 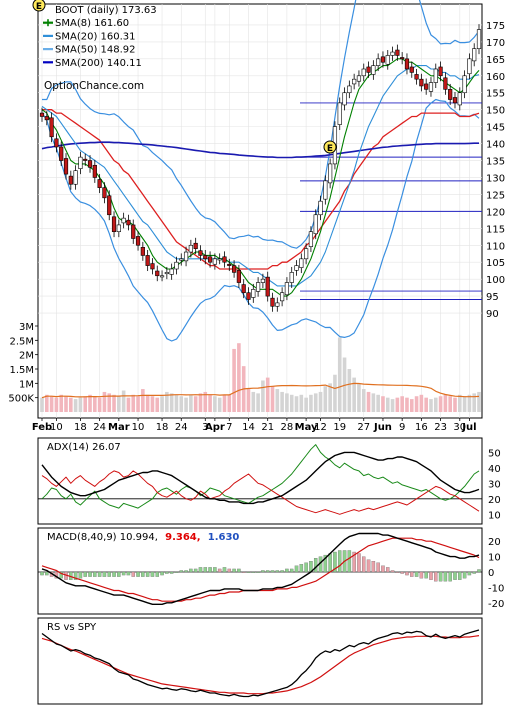 I want to click on price-tick-label: 105, so click(x=495, y=263).